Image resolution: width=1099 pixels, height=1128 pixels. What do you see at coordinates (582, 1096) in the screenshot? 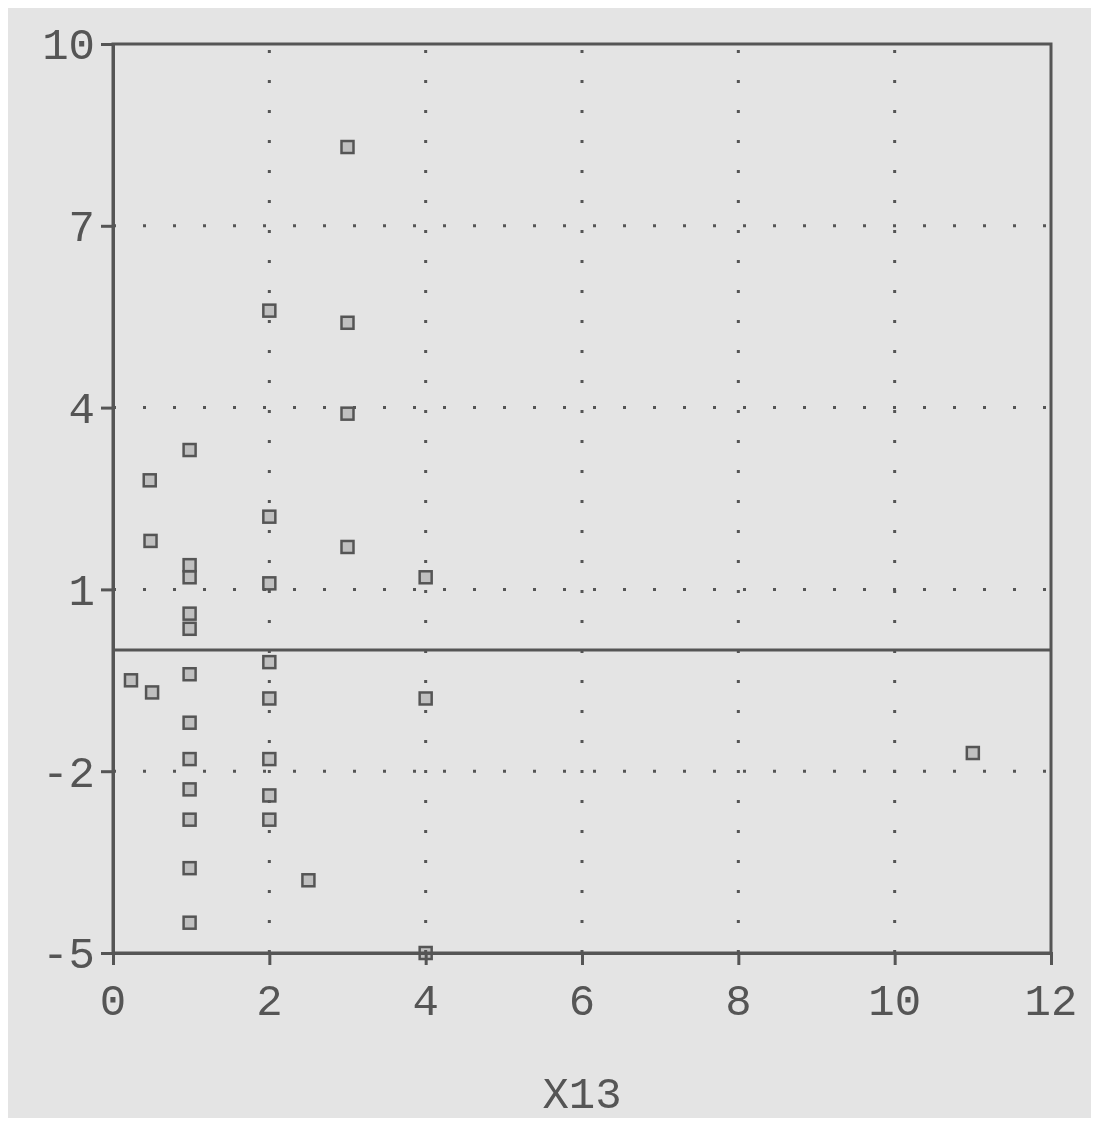
I see `x-axis-title: X13` at bounding box center [582, 1096].